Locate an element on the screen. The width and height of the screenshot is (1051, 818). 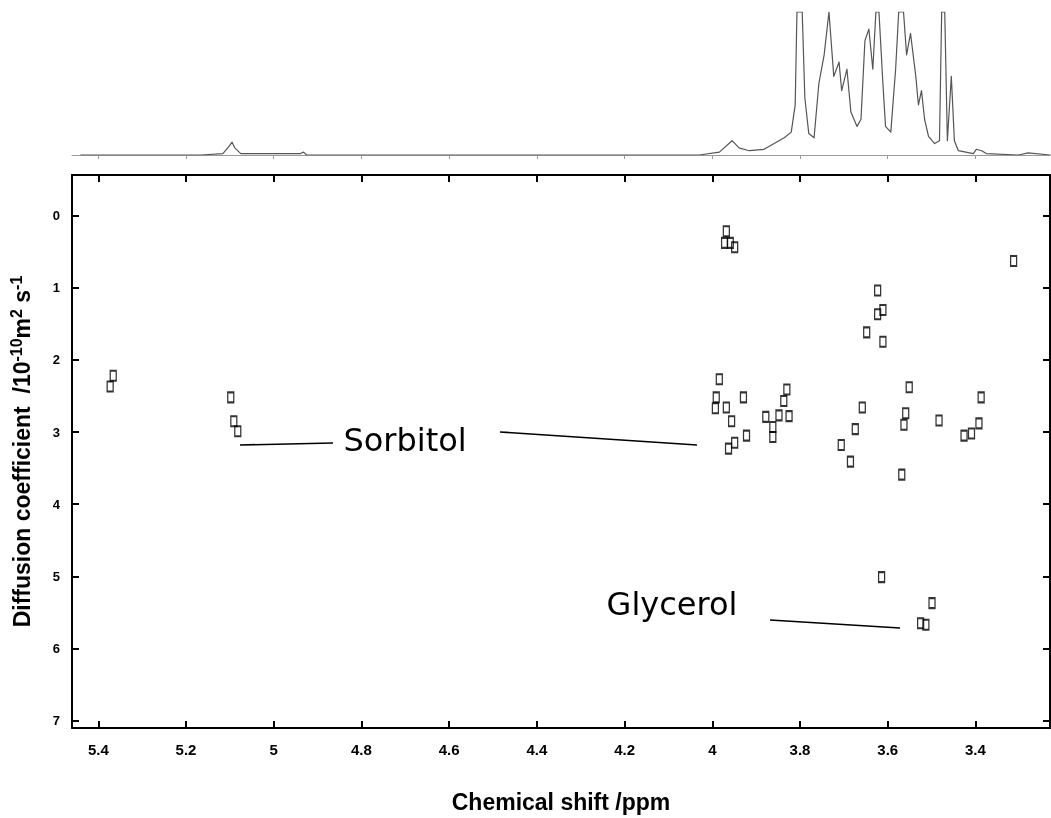
x-tick-label: 5 is located at coordinates (273, 749).